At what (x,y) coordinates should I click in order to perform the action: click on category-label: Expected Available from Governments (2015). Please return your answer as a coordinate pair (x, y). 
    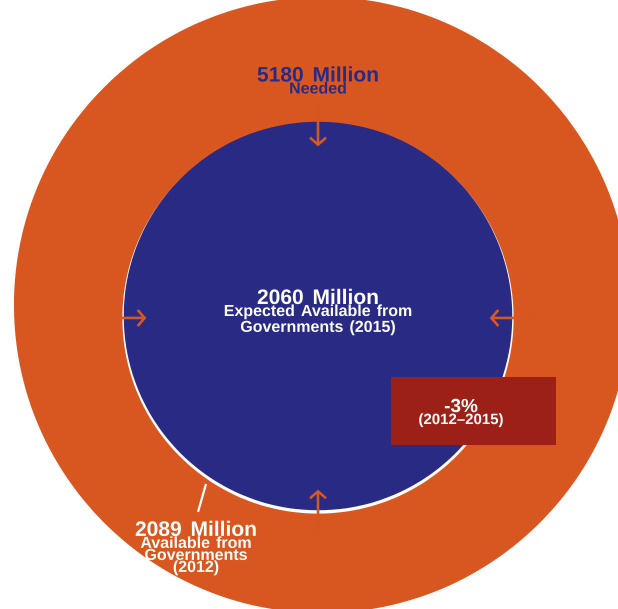
    Looking at the image, I should click on (318, 320).